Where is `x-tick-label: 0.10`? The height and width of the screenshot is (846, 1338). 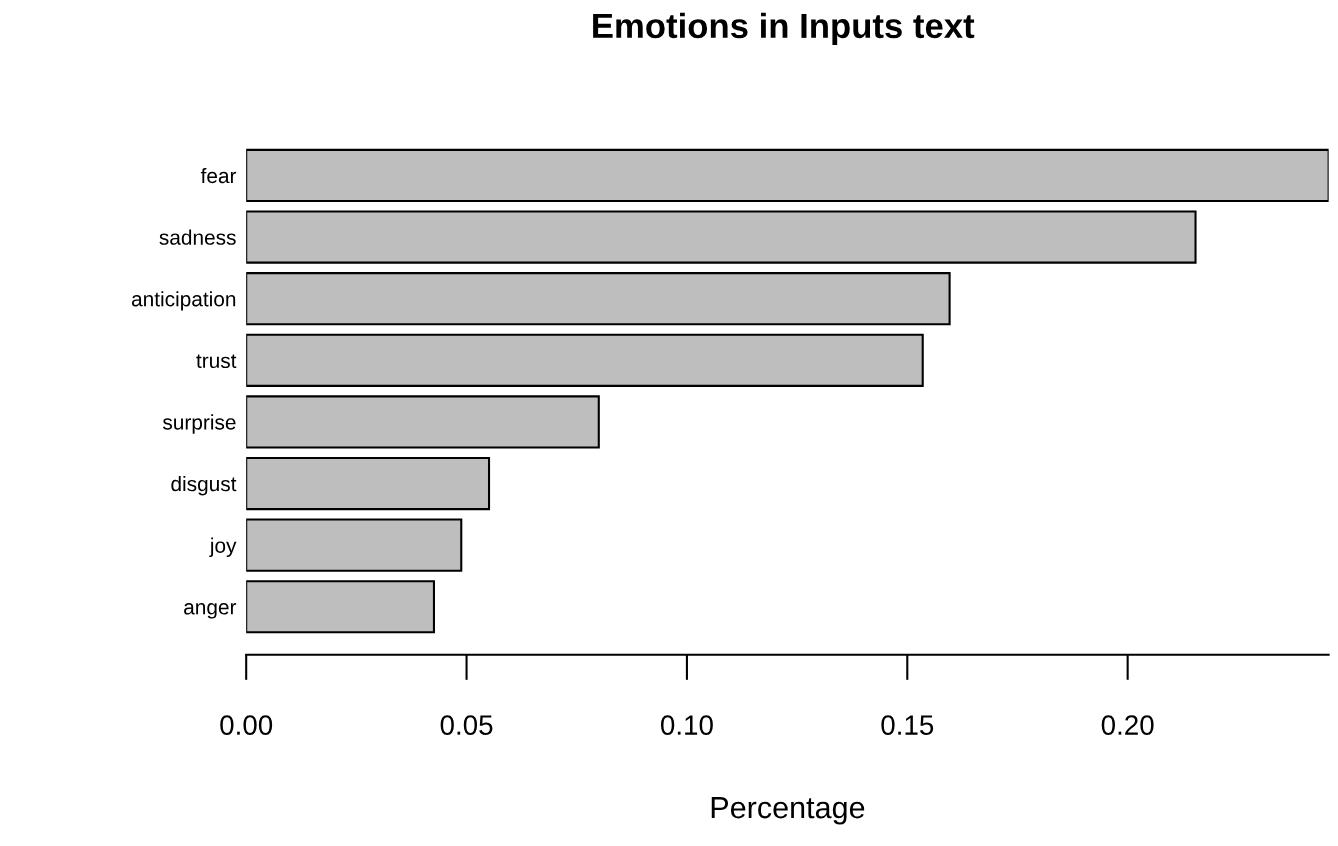
x-tick-label: 0.10 is located at coordinates (686, 725).